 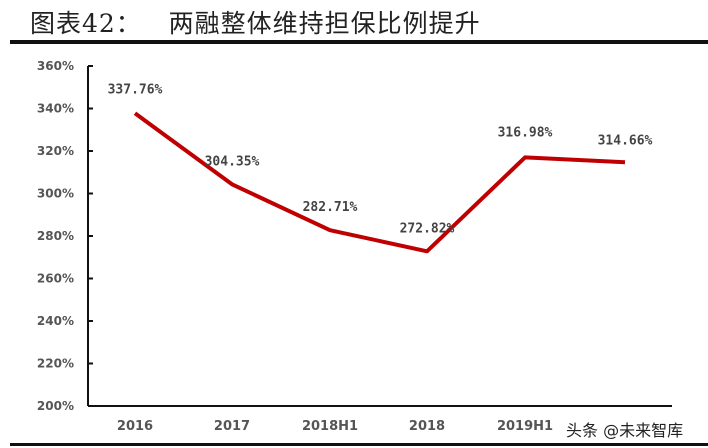 What do you see at coordinates (55, 66) in the screenshot?
I see `y-tick-label: 360%` at bounding box center [55, 66].